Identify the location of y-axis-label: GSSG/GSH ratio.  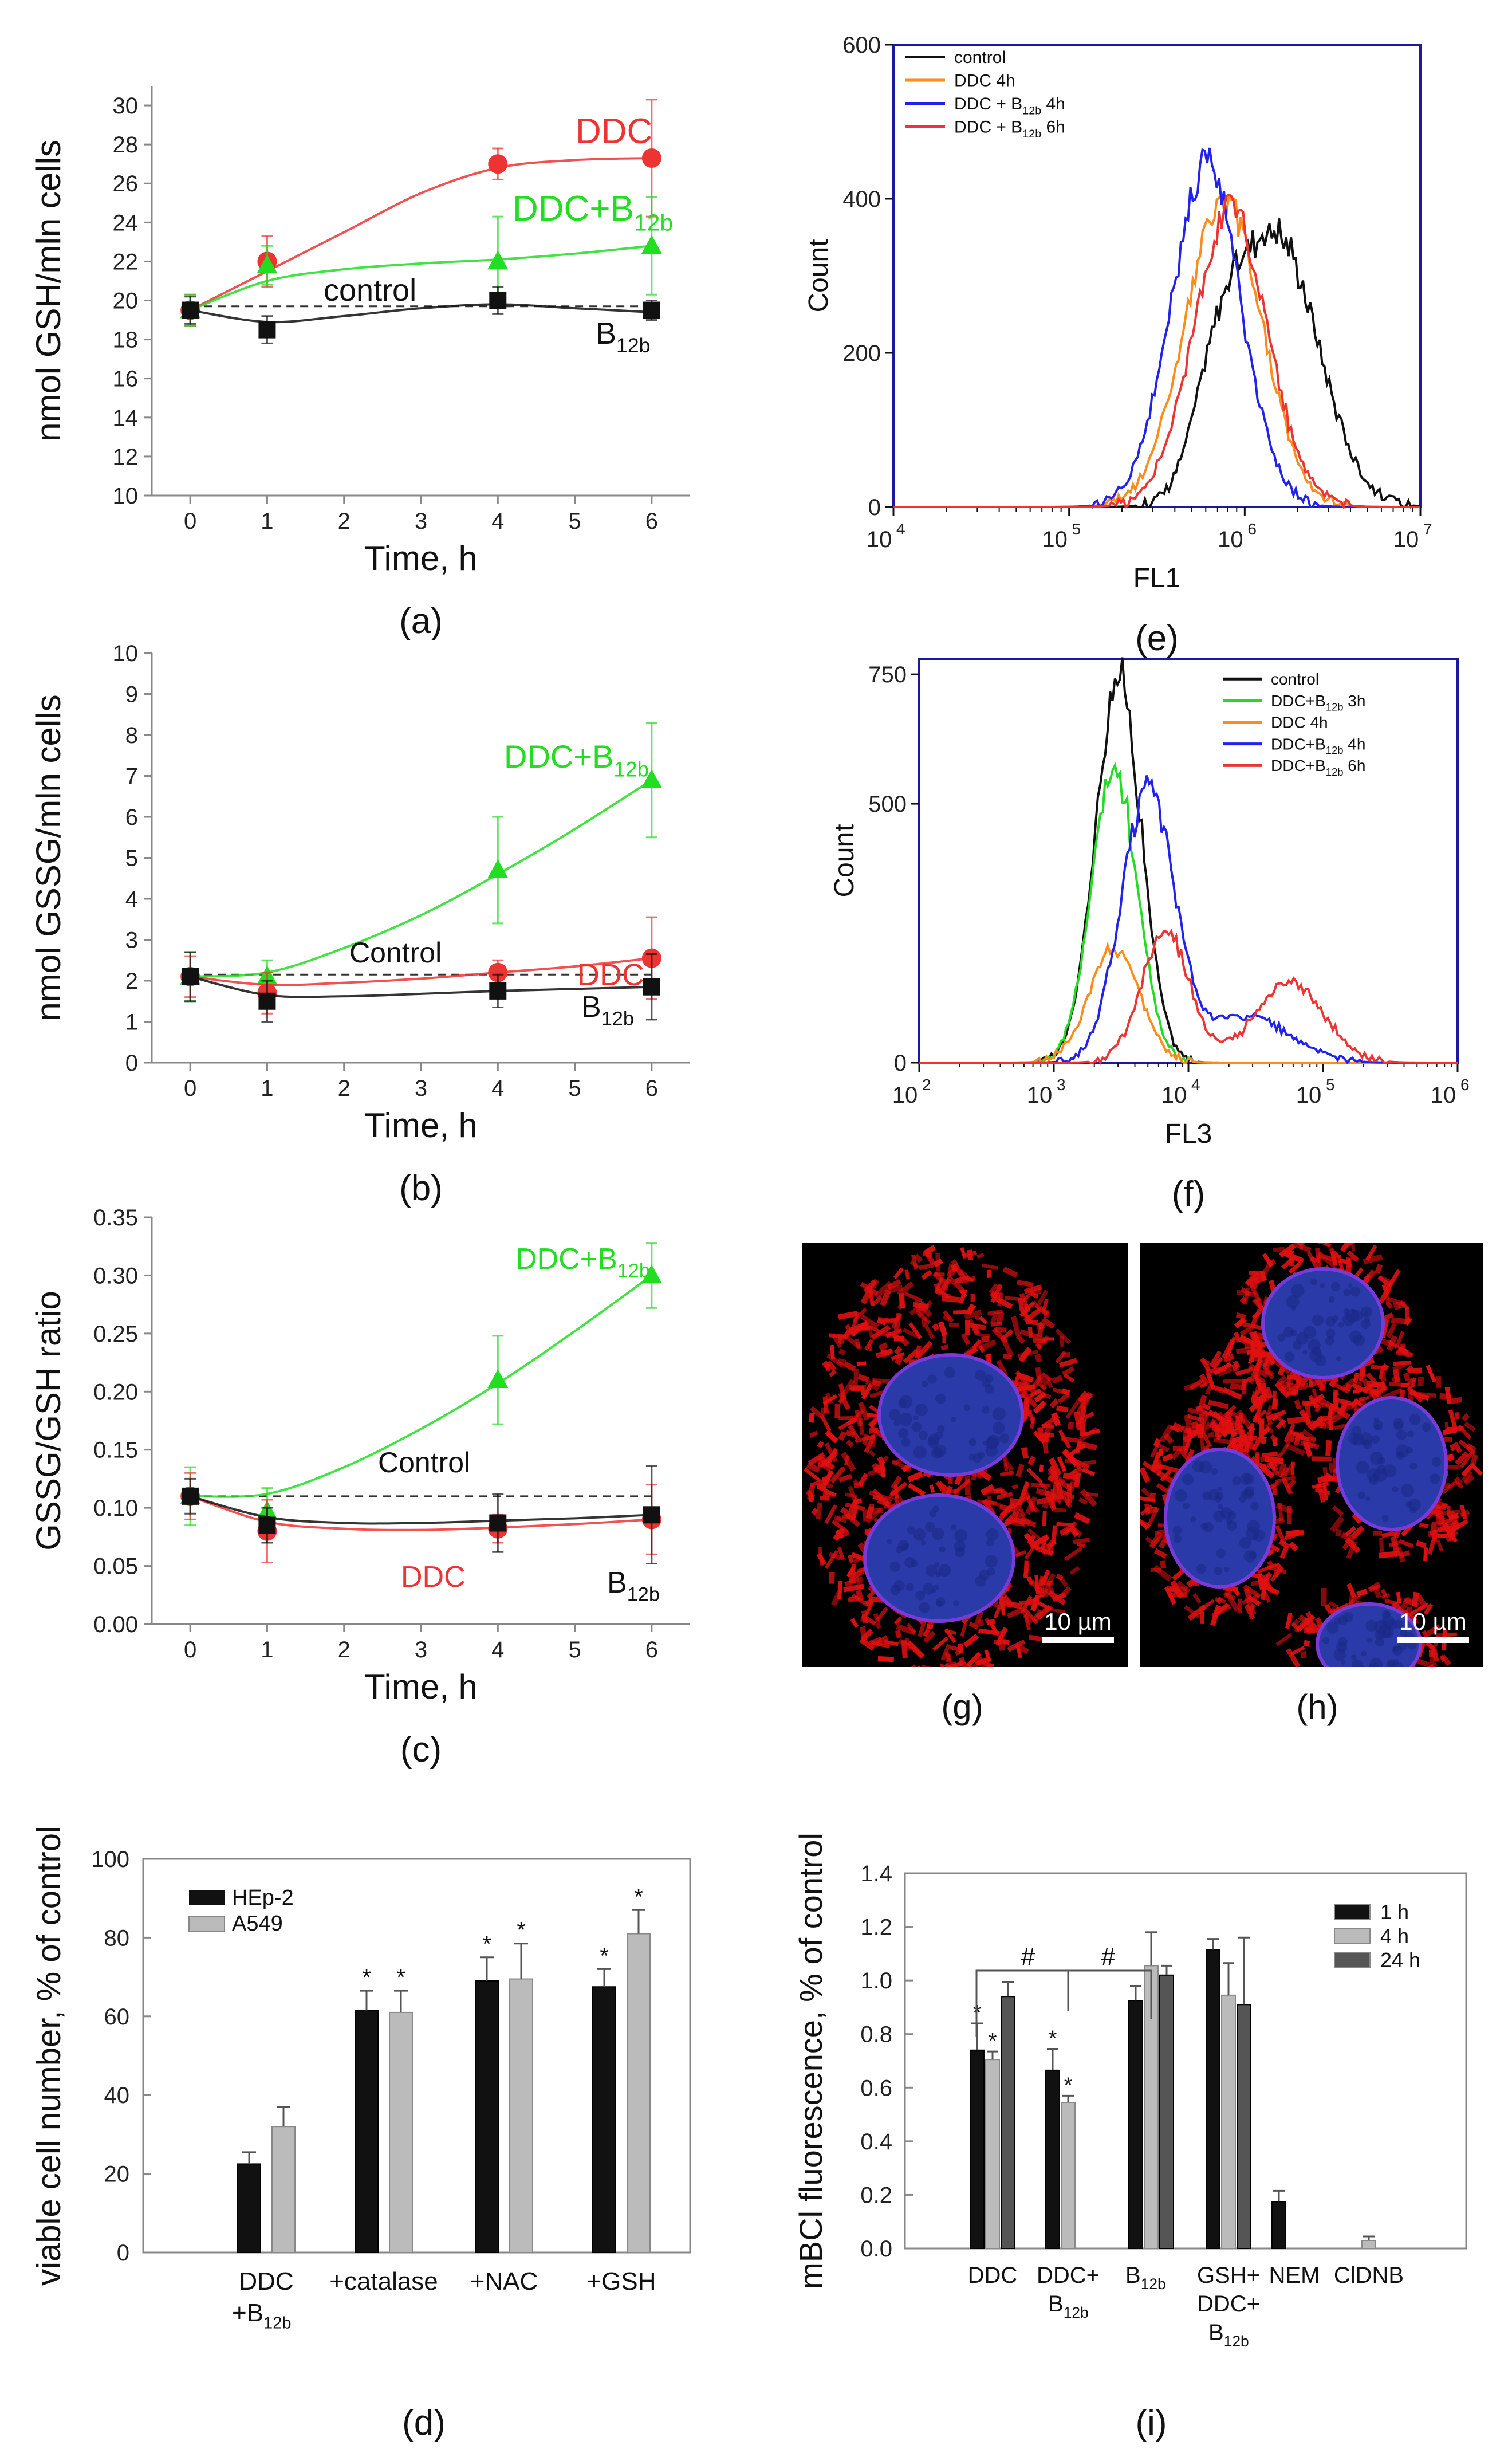
(48, 1421).